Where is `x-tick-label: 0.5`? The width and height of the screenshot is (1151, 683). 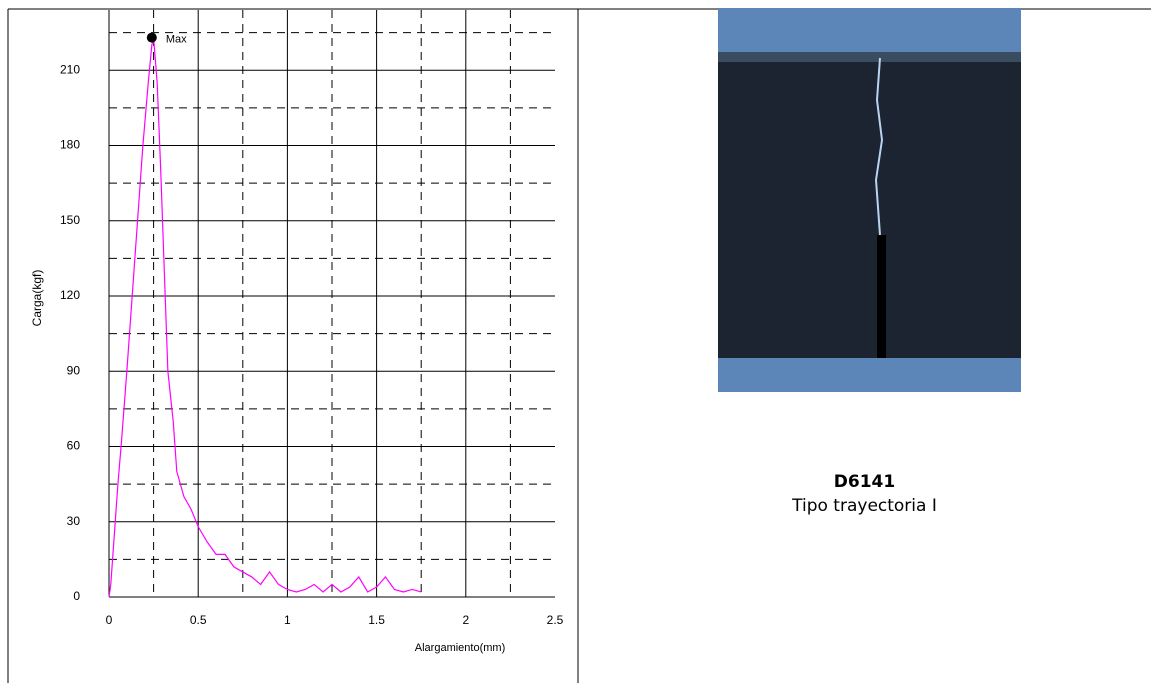 x-tick-label: 0.5 is located at coordinates (198, 620).